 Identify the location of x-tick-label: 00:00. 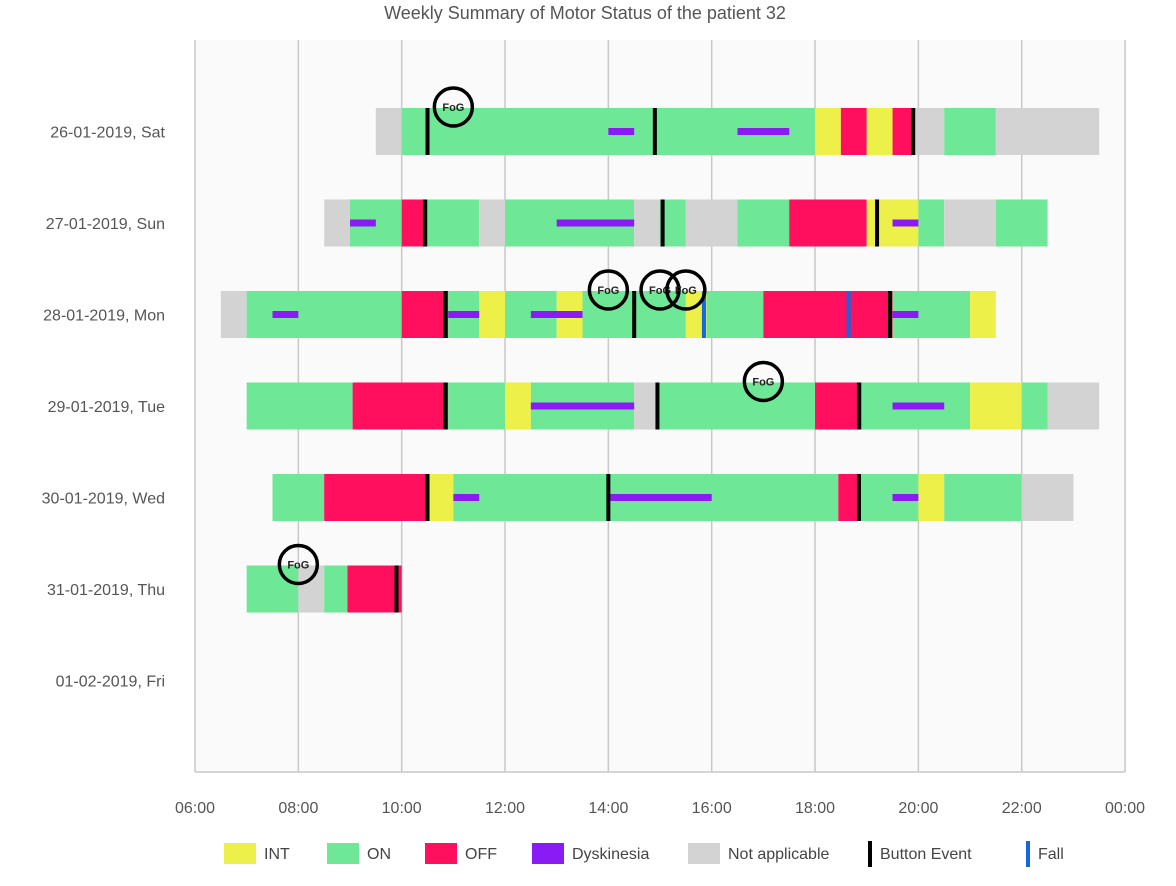
(1125, 808).